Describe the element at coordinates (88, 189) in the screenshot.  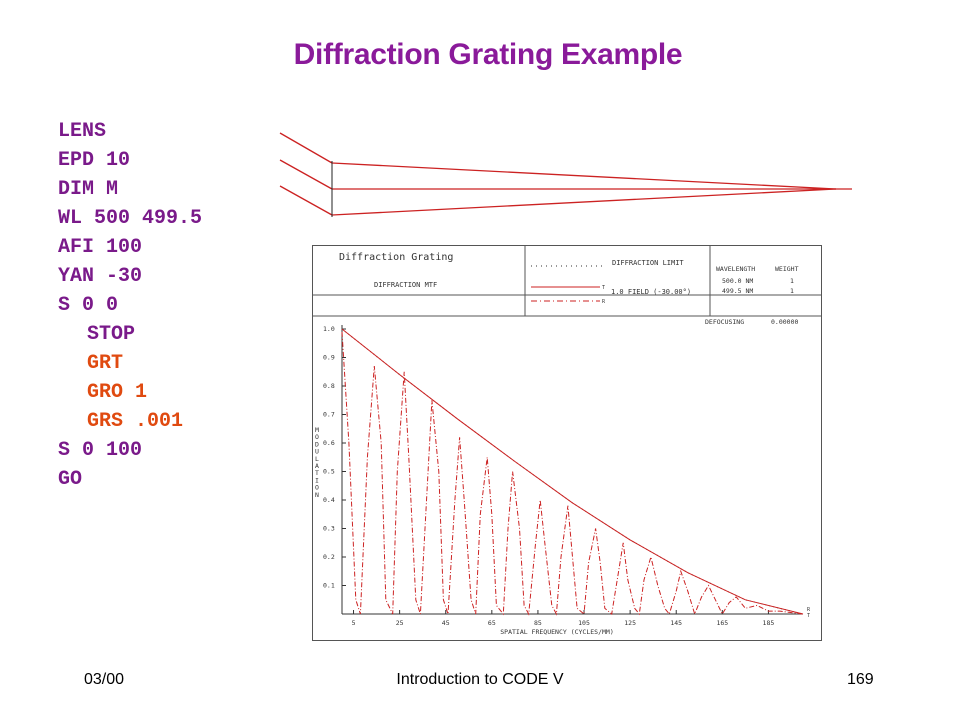
I see `code-line: DIM M` at that location.